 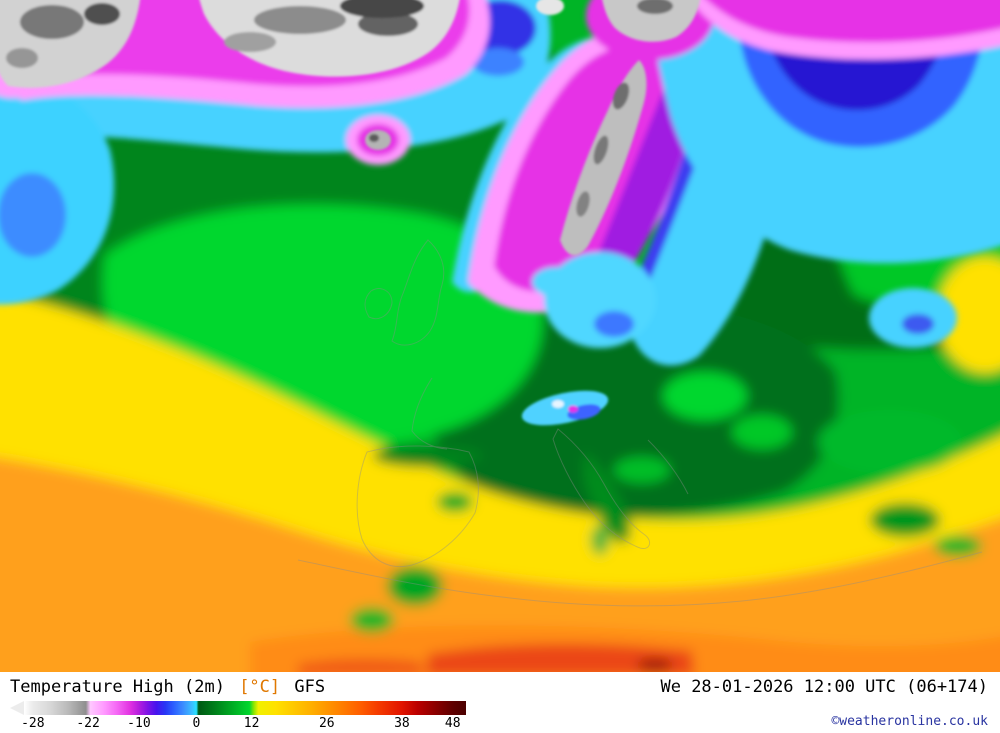 I want to click on map-title-text: Temperature High (2m), so click(x=117, y=687).